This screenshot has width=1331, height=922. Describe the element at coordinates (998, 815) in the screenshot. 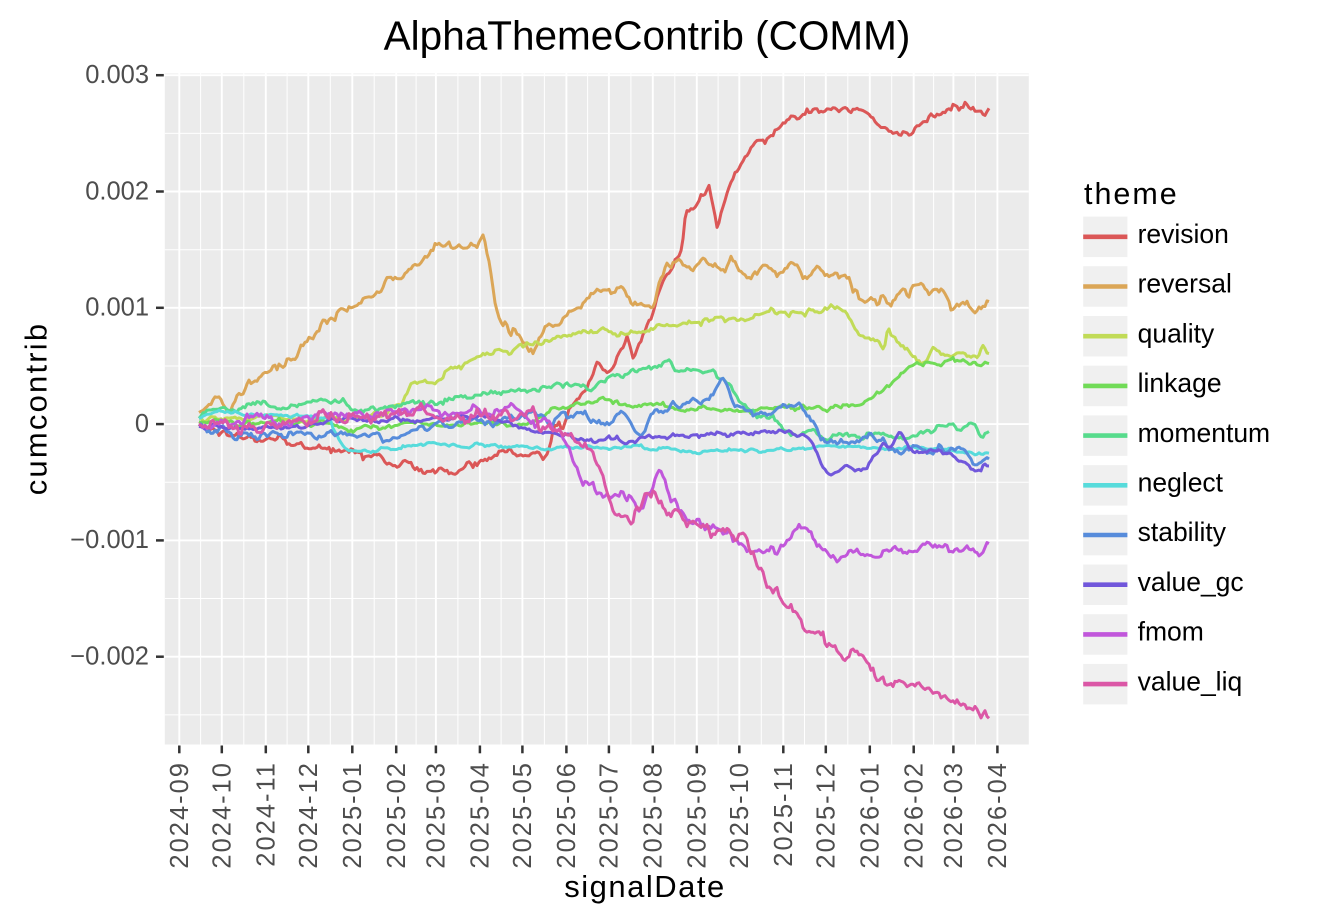

I see `svg-text: 2026-04` at that location.